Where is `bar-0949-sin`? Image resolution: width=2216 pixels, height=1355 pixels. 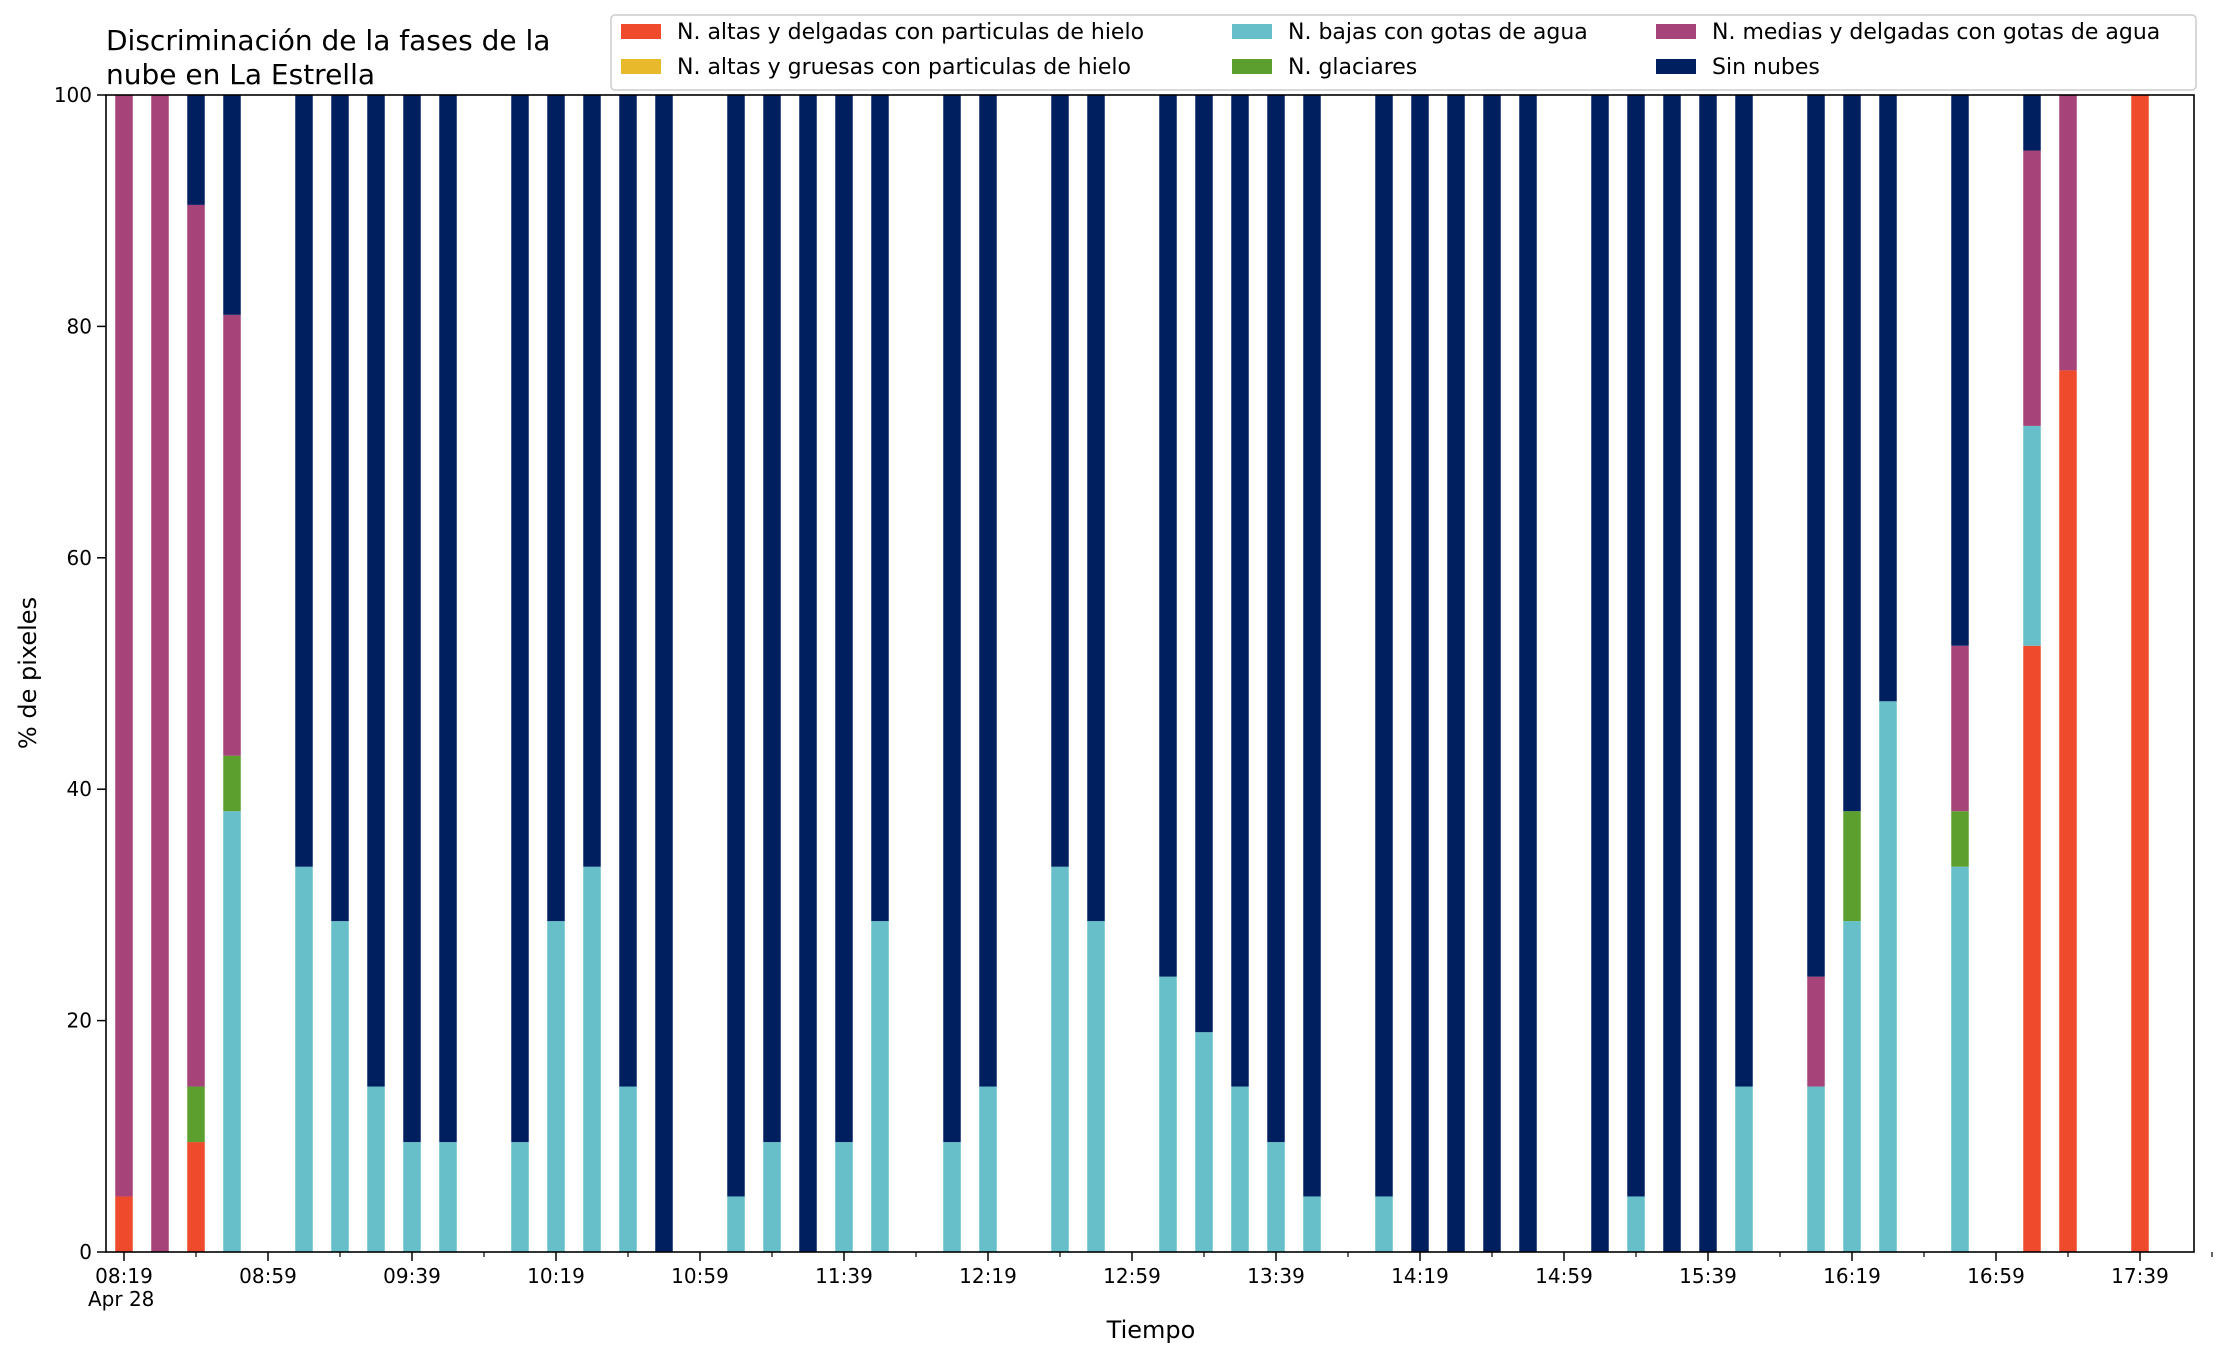 bar-0949-sin is located at coordinates (448, 619).